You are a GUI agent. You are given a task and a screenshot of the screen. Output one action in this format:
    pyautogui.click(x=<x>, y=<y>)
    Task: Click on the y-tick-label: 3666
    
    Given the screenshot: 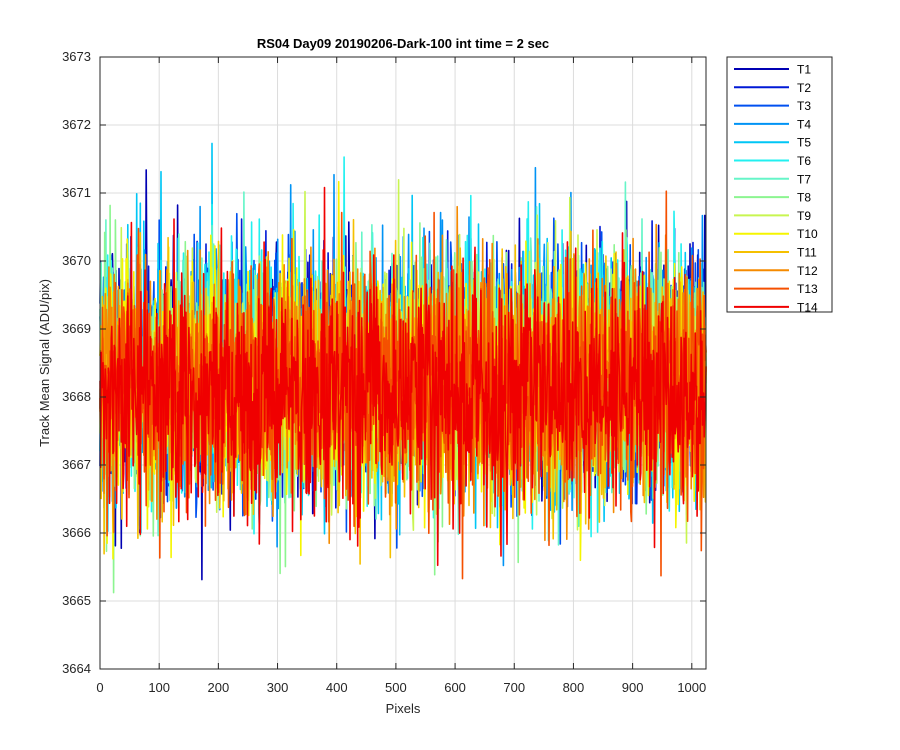 What is the action you would take?
    pyautogui.click(x=76, y=532)
    